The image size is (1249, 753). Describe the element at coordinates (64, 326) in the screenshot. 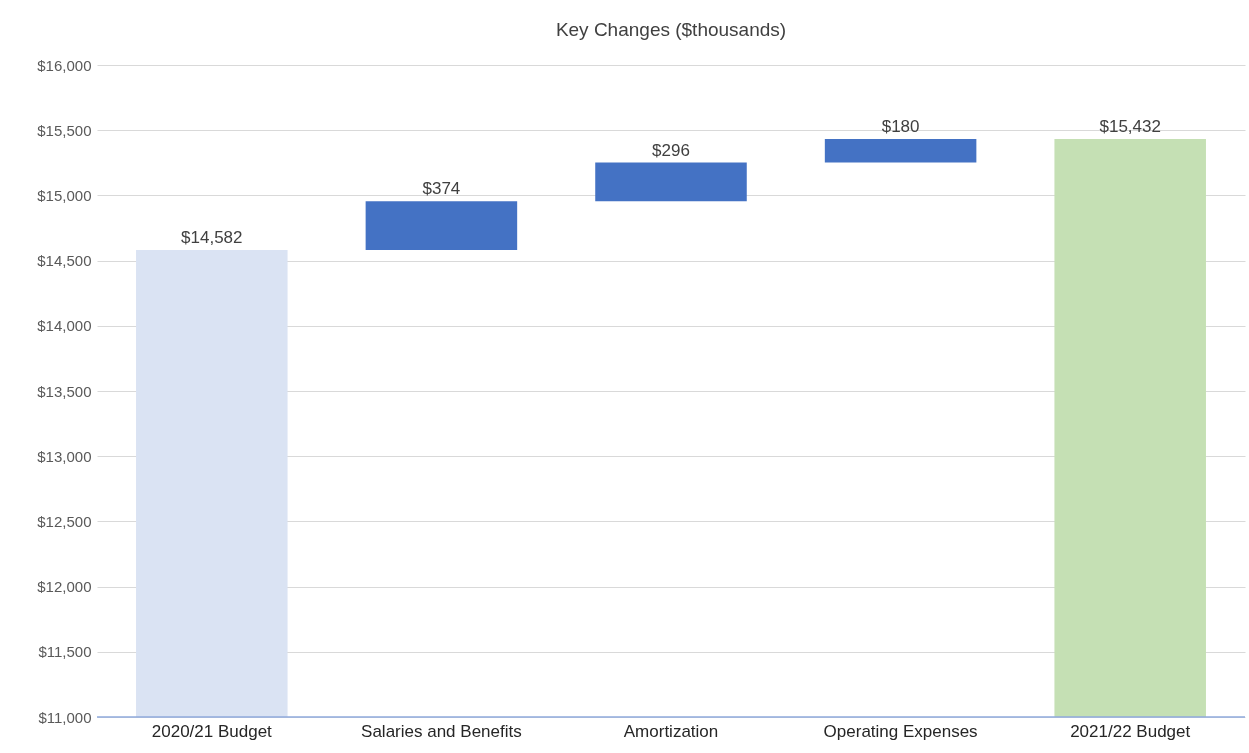

I see `y-tick-label: $14,000` at that location.